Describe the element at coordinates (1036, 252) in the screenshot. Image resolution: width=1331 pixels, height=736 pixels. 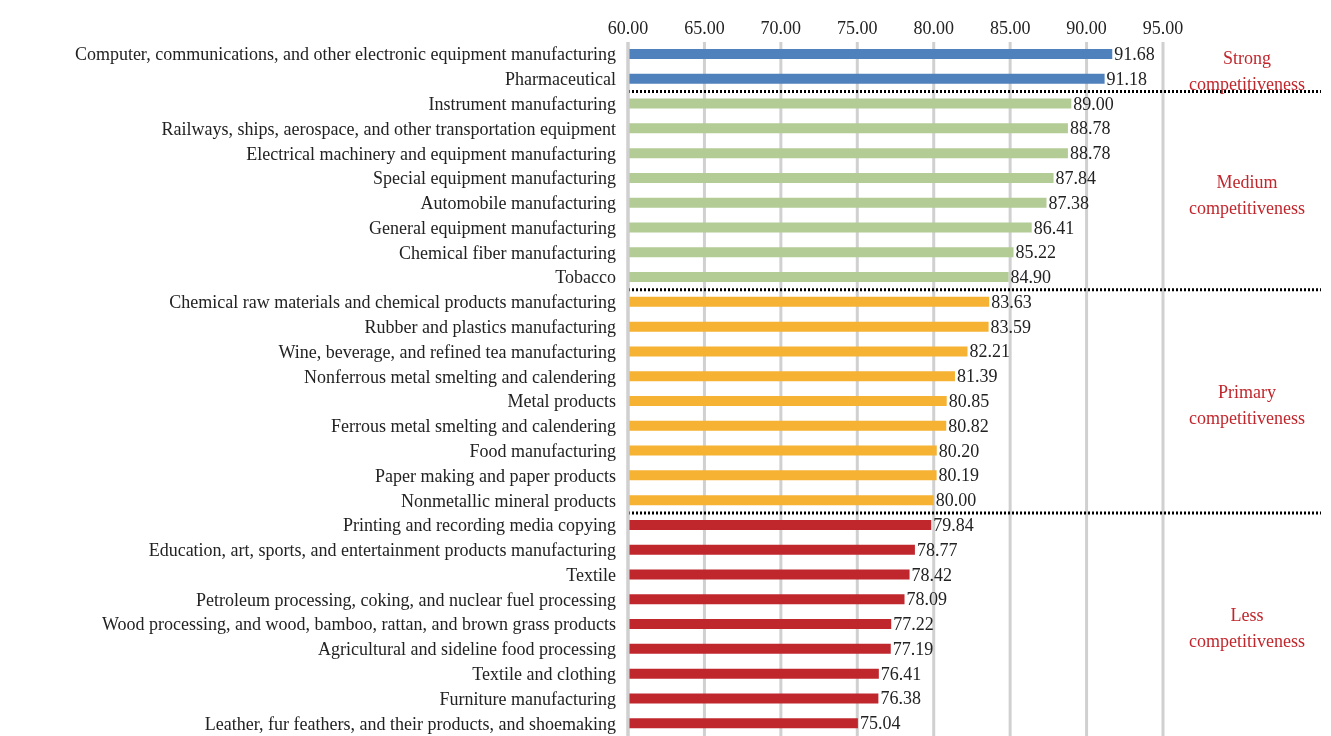
I see `data-label: 85.22` at that location.